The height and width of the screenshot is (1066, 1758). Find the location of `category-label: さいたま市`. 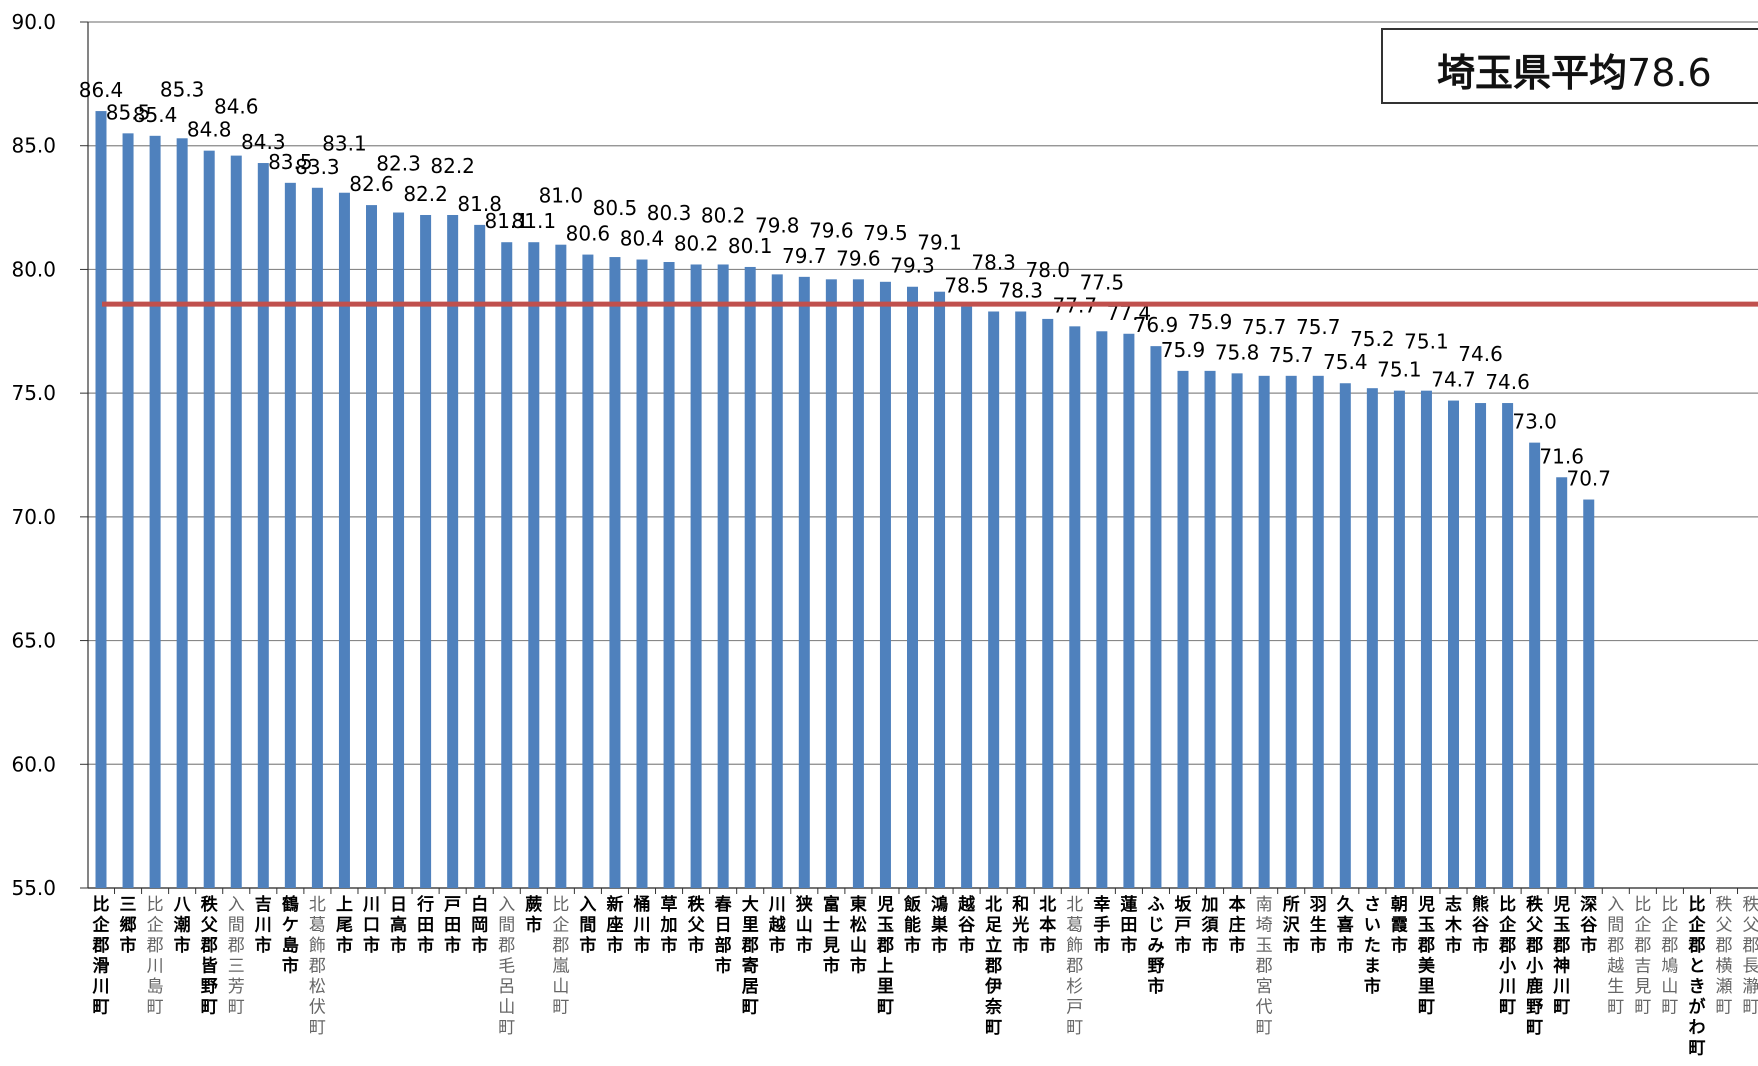

category-label: さいたま市 is located at coordinates (1372, 946).